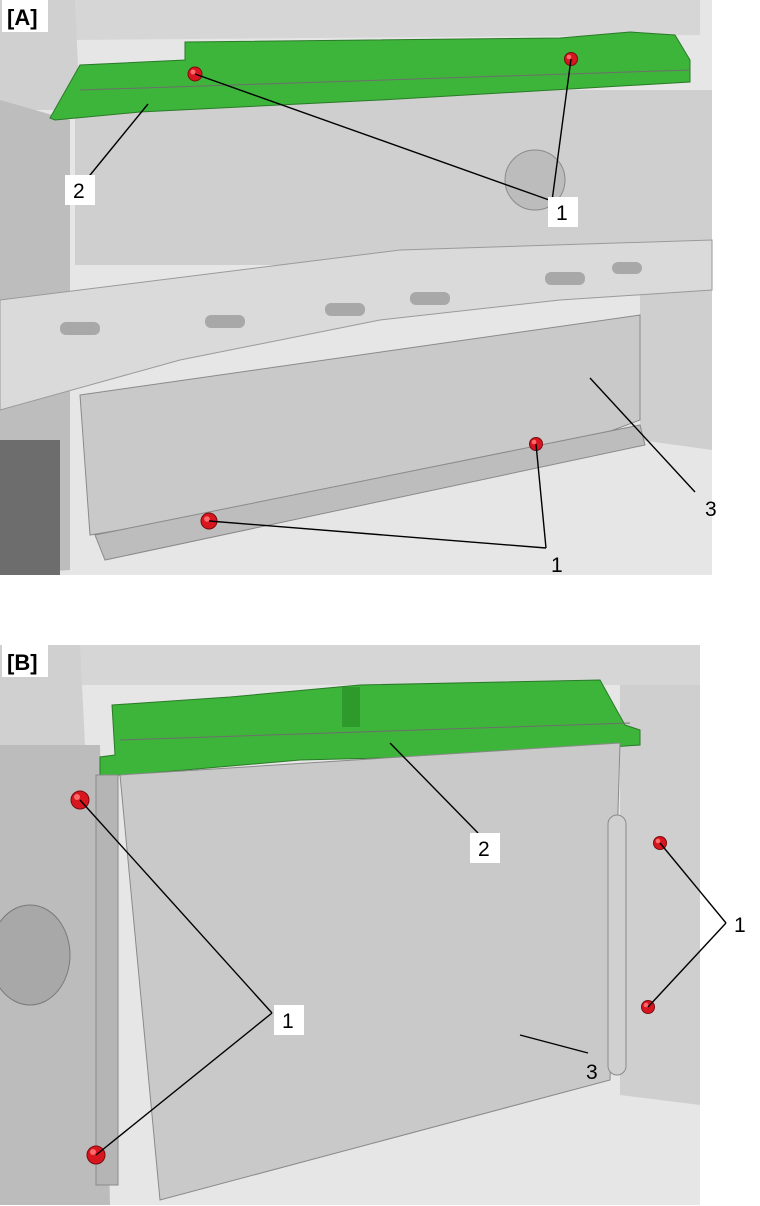 The width and height of the screenshot is (760, 1206). What do you see at coordinates (365, 177) in the screenshot?
I see `radiator-upper-area` at bounding box center [365, 177].